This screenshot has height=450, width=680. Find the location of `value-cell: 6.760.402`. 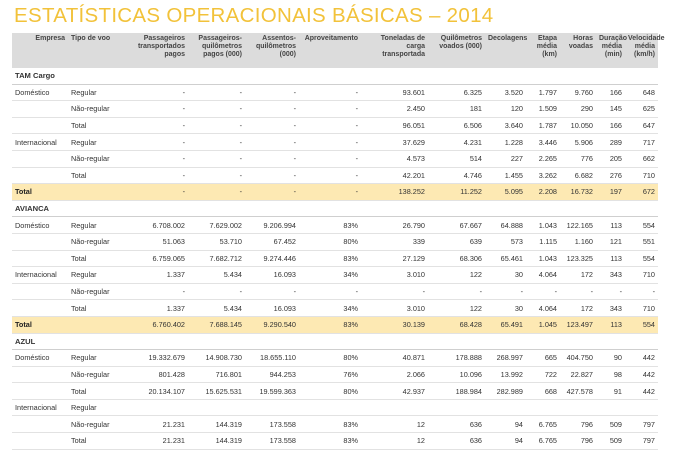

value-cell: 6.760.402 is located at coordinates (155, 325).